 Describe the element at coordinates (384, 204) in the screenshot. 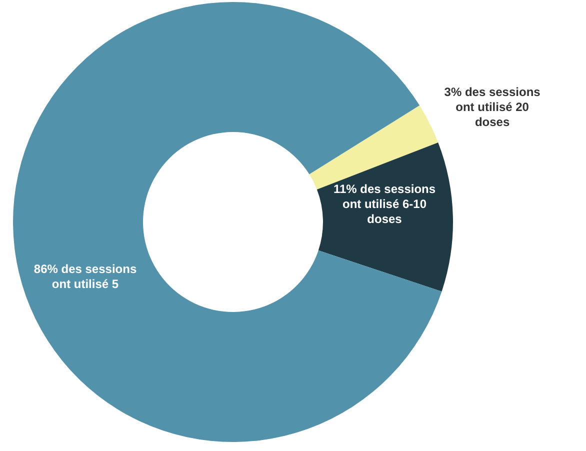

I see `data-label: 11% des sessions ont utilisé 6-10 doses` at that location.